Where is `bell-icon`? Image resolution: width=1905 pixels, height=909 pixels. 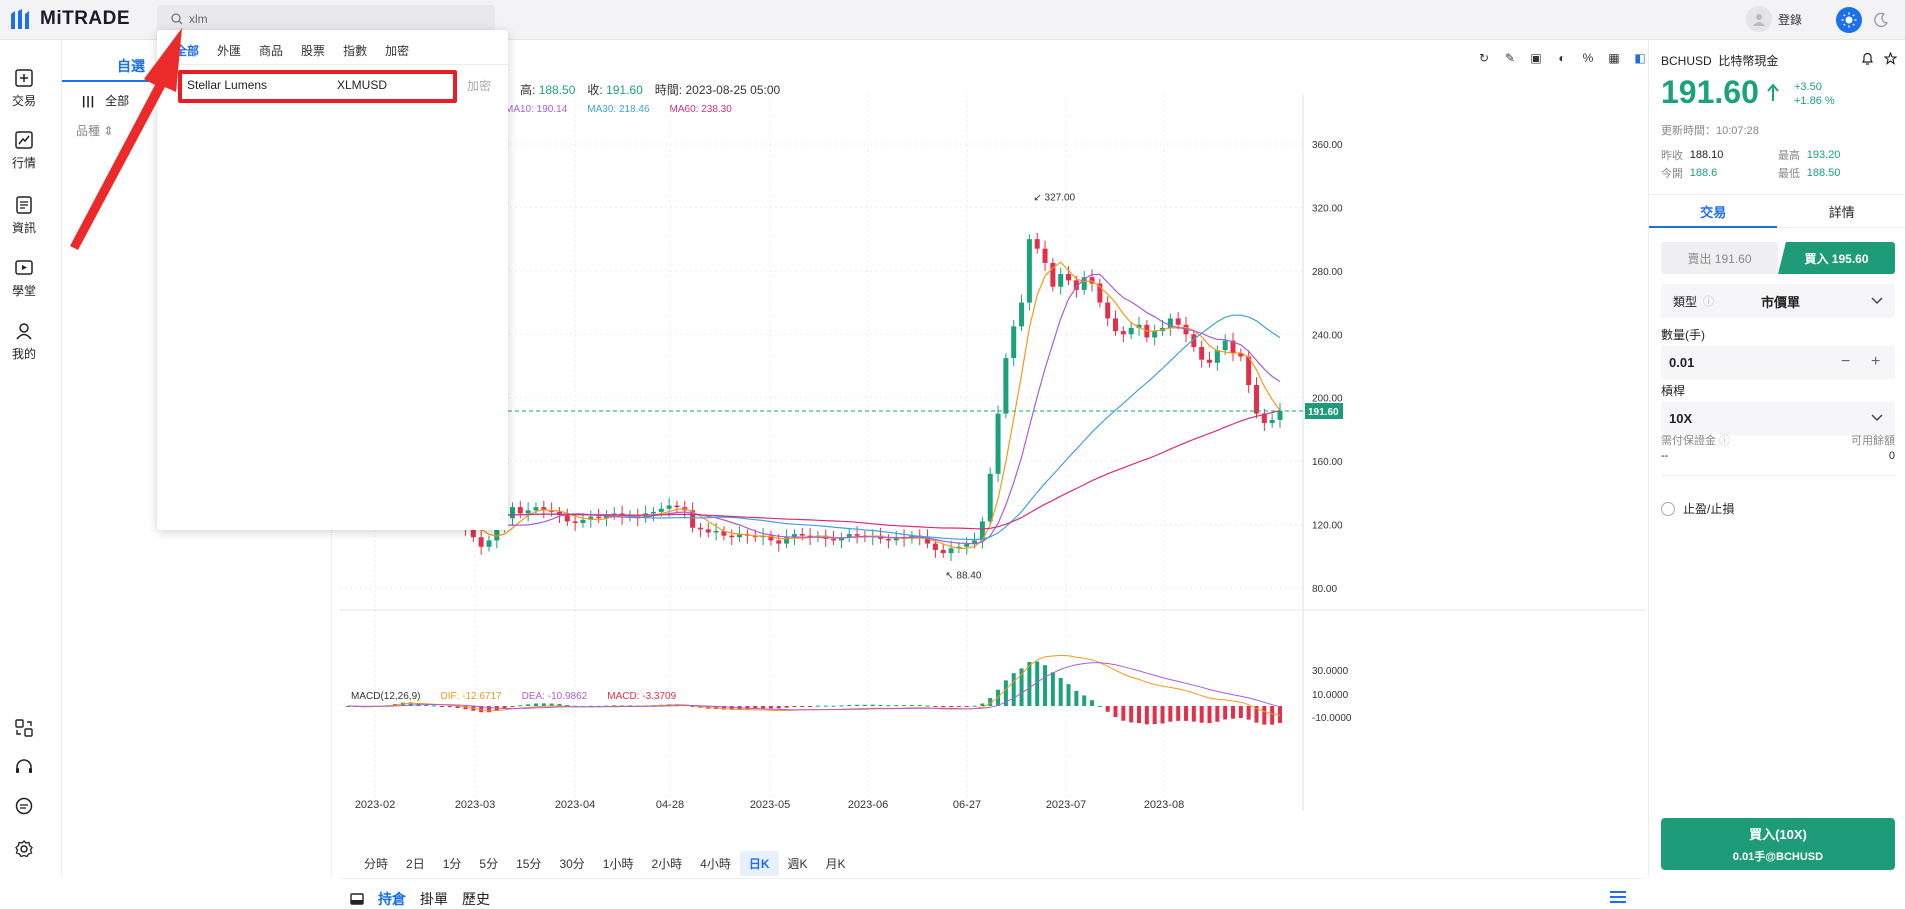 bell-icon is located at coordinates (1867, 58).